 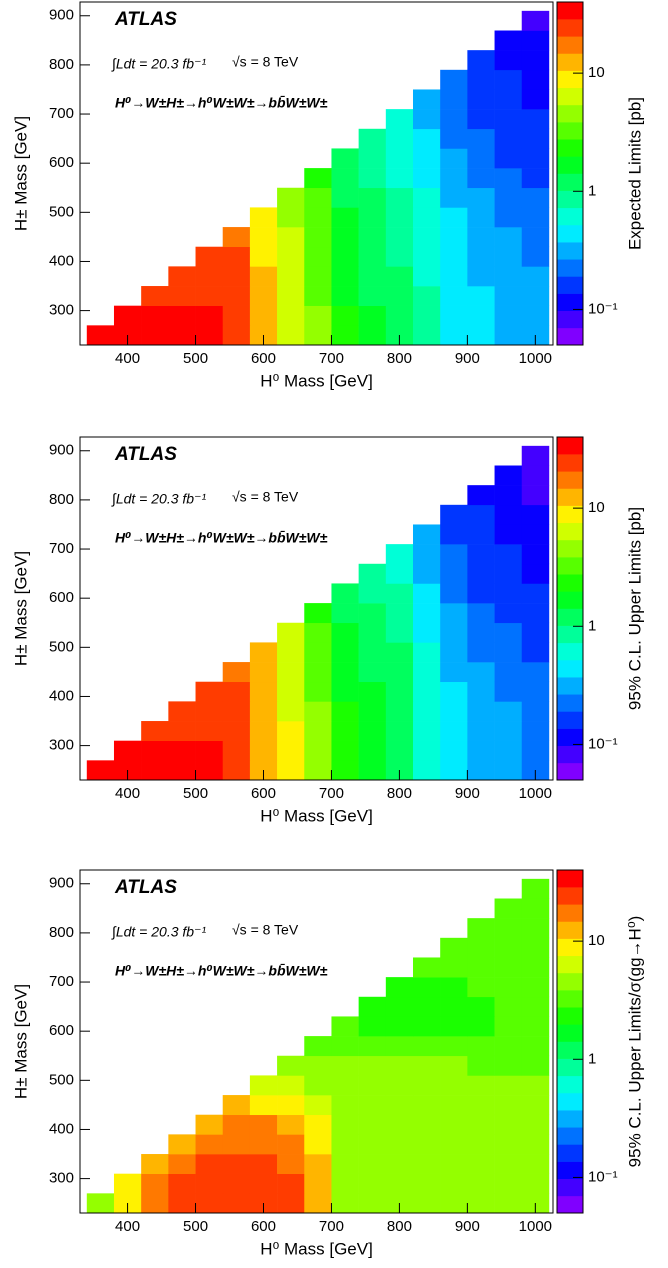 What do you see at coordinates (634, 173) in the screenshot?
I see `z-axis-title: Expected Limits [pb]` at bounding box center [634, 173].